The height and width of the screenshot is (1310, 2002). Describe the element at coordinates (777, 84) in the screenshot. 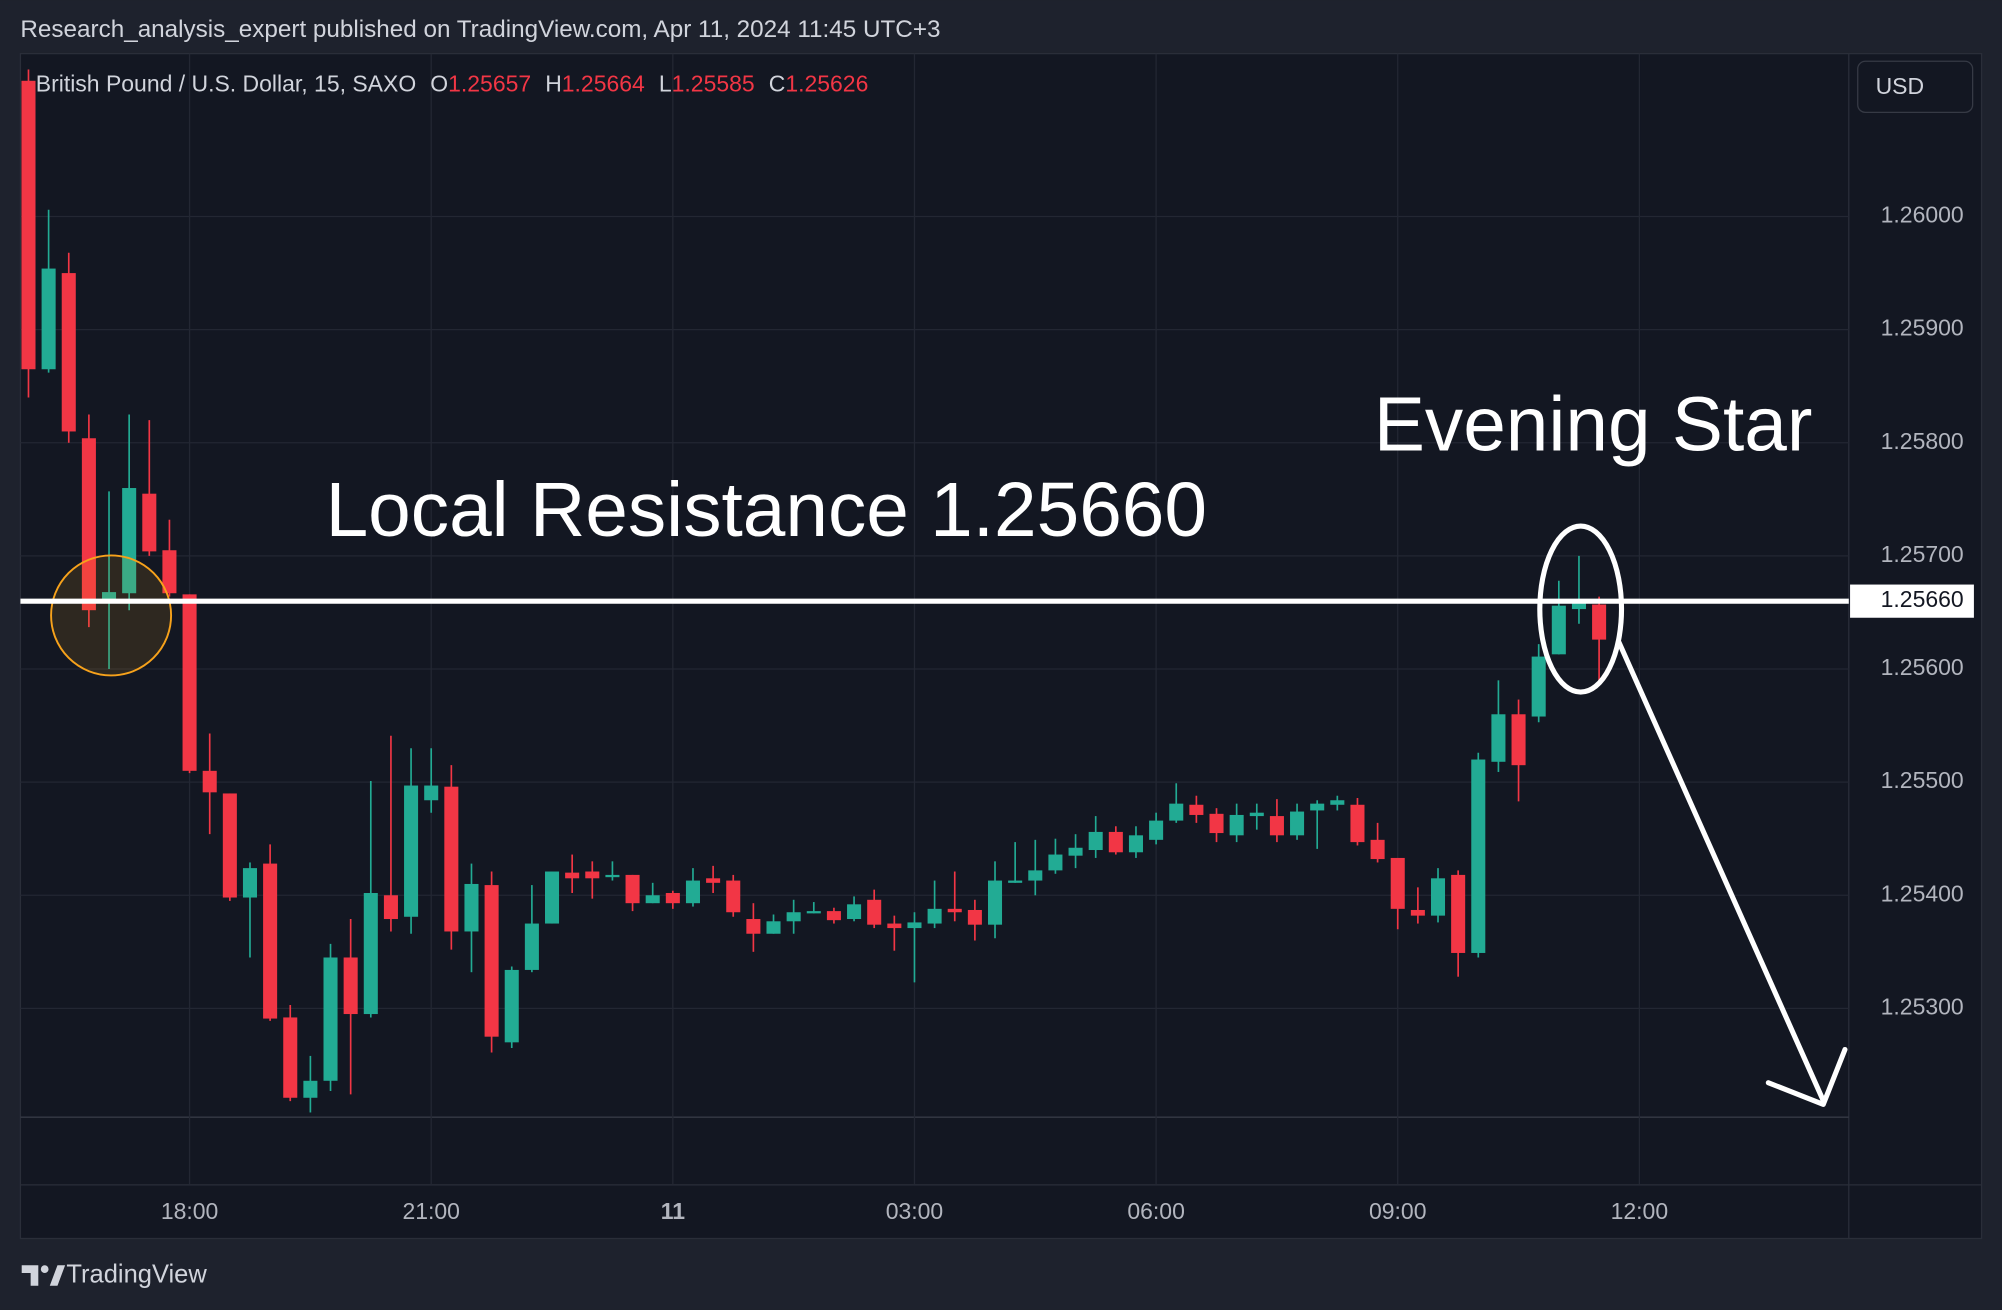

I see `ohlc-label: C` at that location.